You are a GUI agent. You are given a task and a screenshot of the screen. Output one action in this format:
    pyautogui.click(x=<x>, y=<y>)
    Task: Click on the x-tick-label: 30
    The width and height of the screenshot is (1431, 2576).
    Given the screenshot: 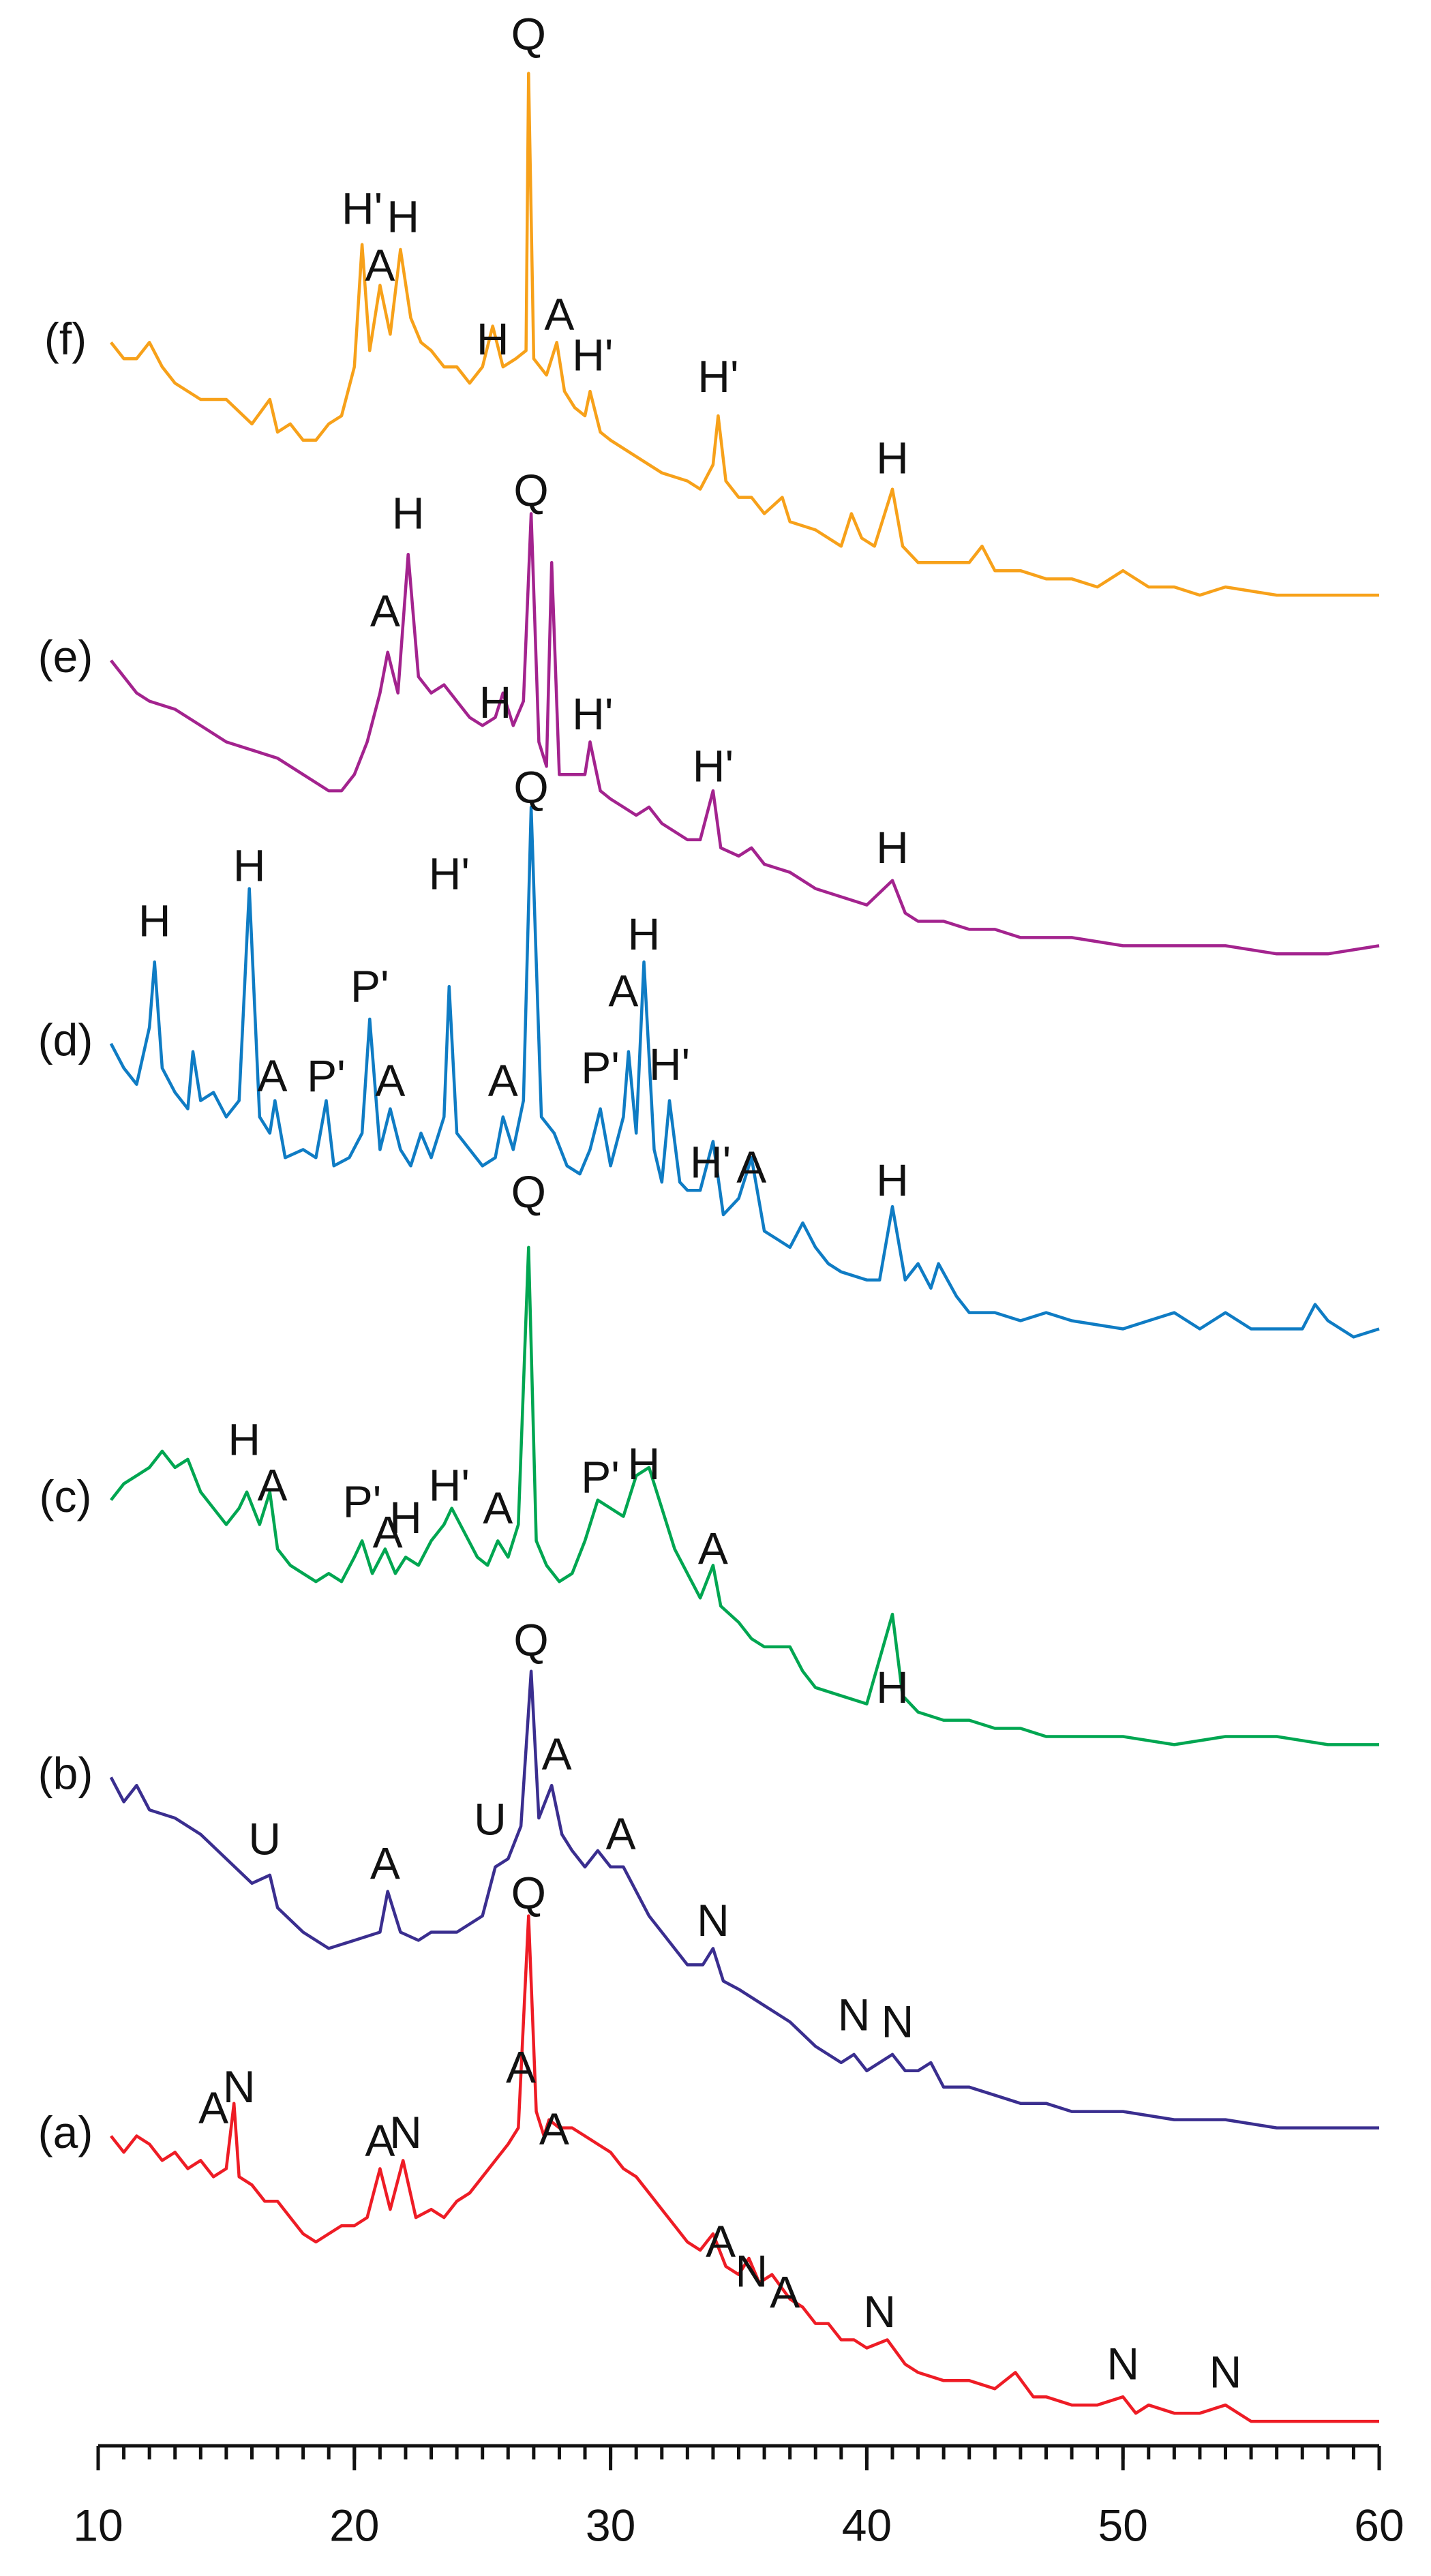 What is the action you would take?
    pyautogui.click(x=610, y=2525)
    